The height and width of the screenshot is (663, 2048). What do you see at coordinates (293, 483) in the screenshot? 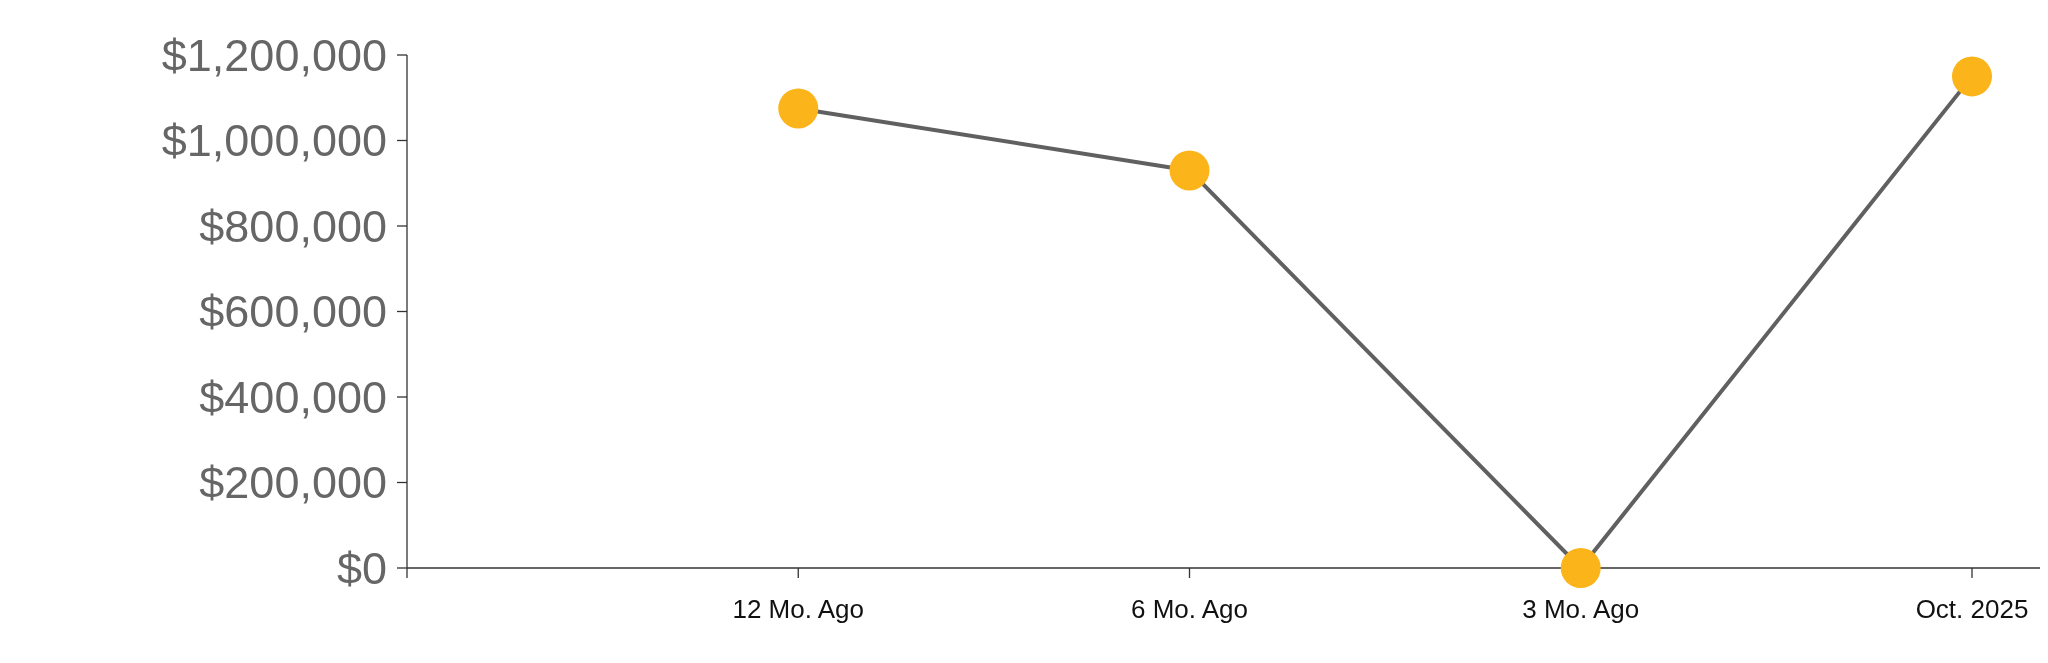
I see `y-tick-label: $200,000` at bounding box center [293, 483].